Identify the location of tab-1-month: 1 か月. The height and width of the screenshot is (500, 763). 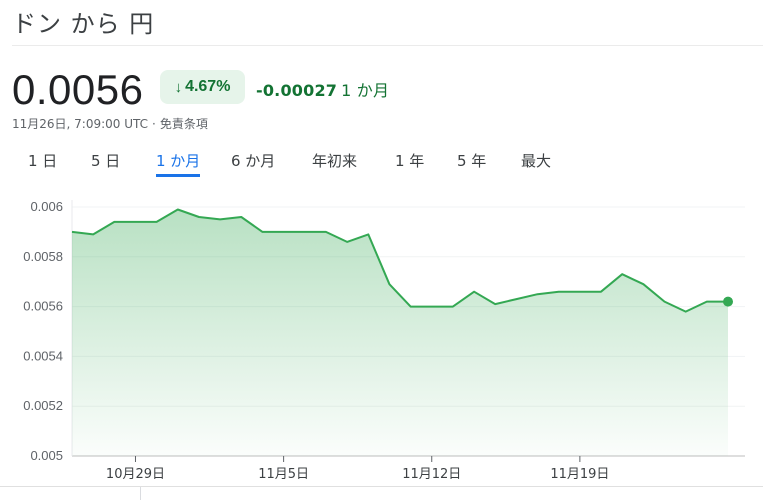
(178, 163).